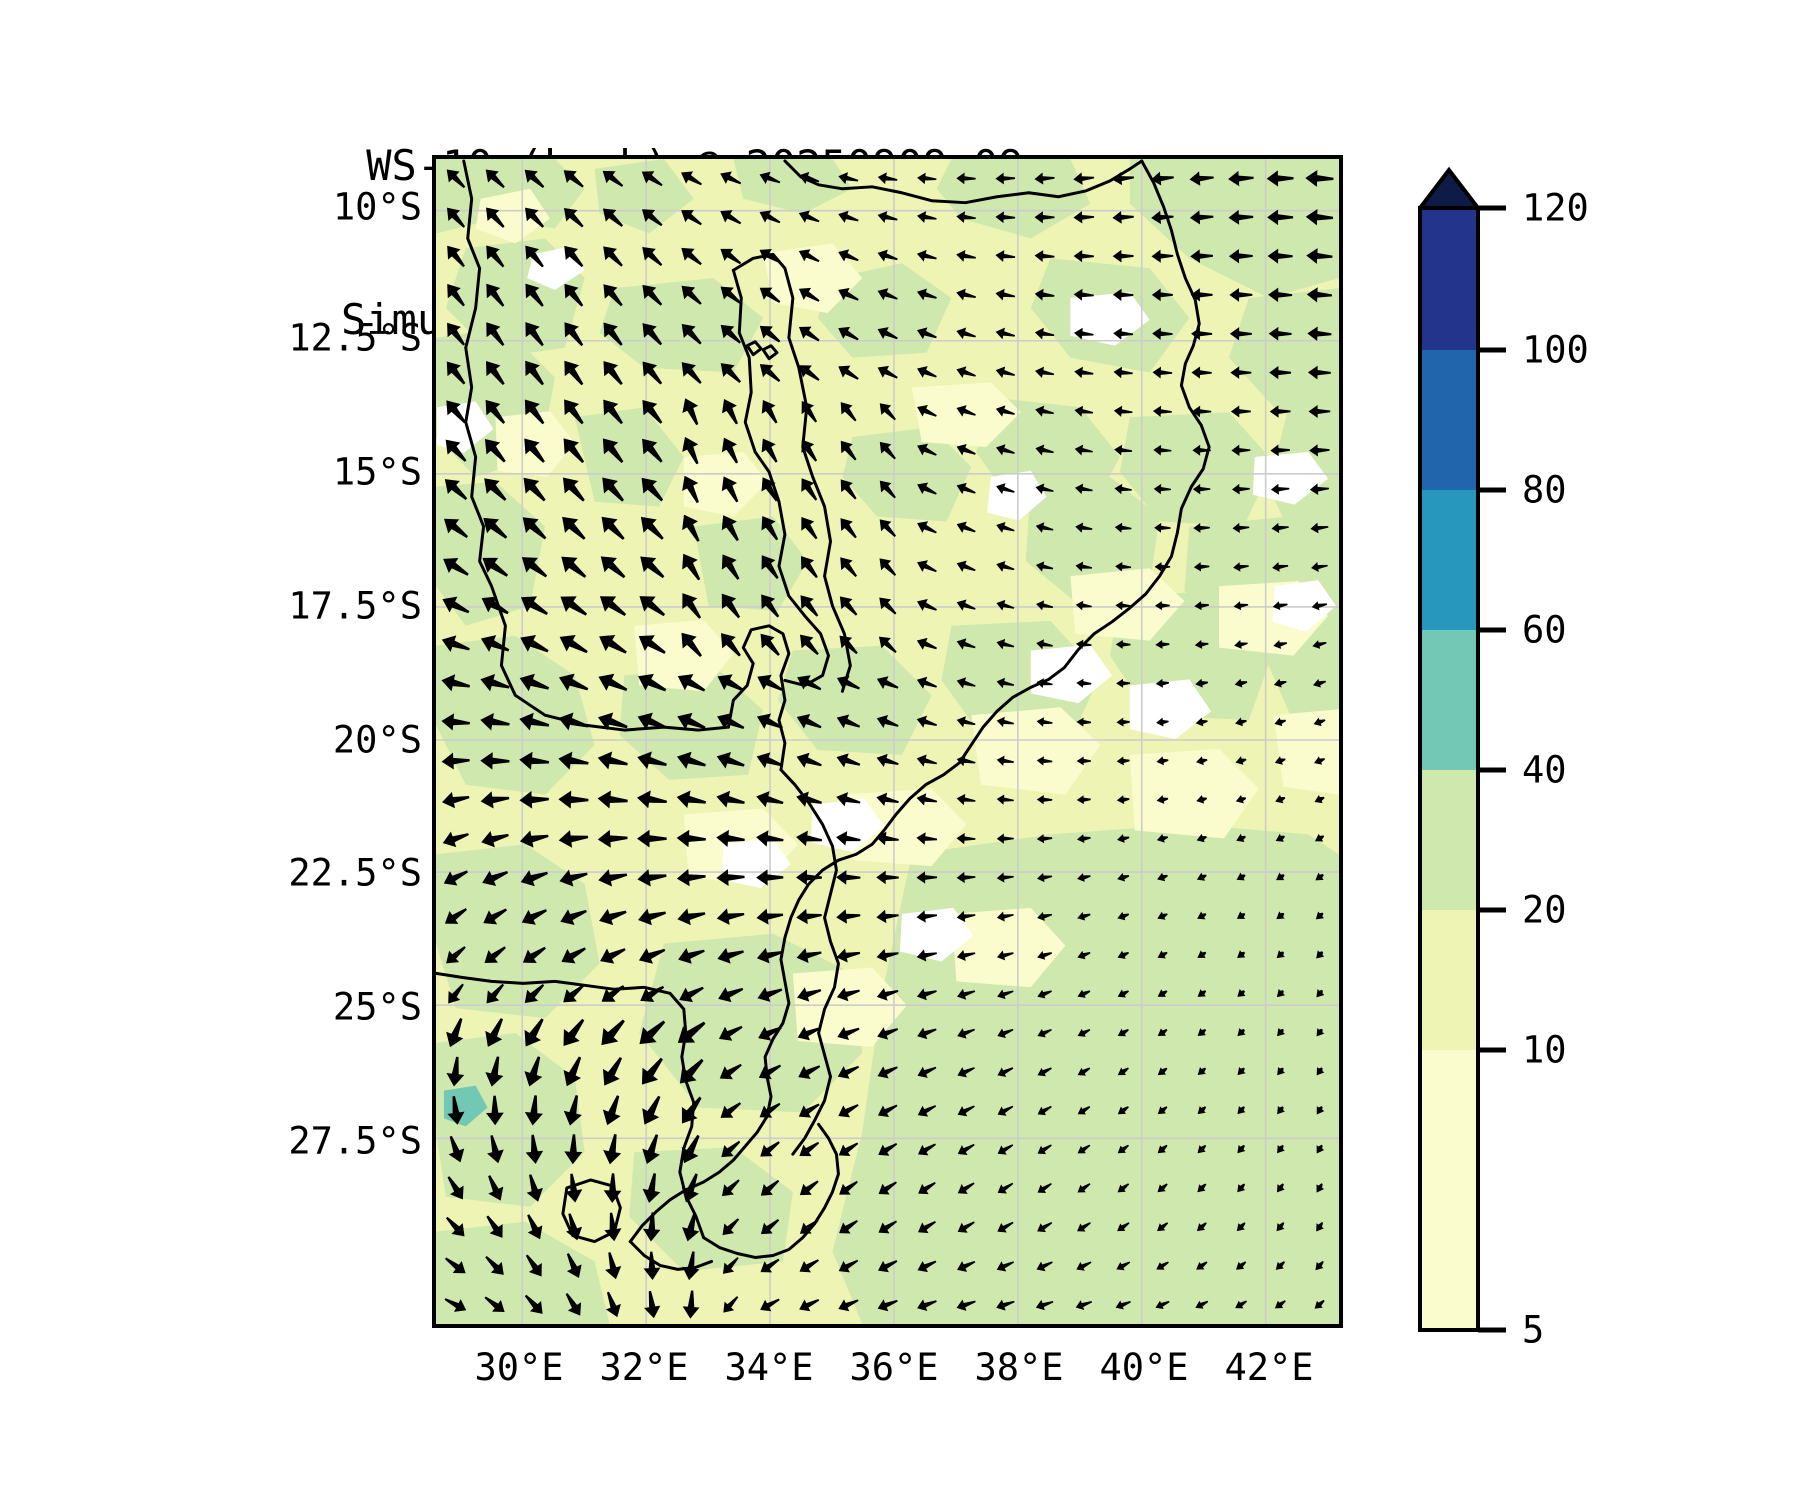  What do you see at coordinates (355, 606) in the screenshot?
I see `ytick-label-3: 17.5°S` at bounding box center [355, 606].